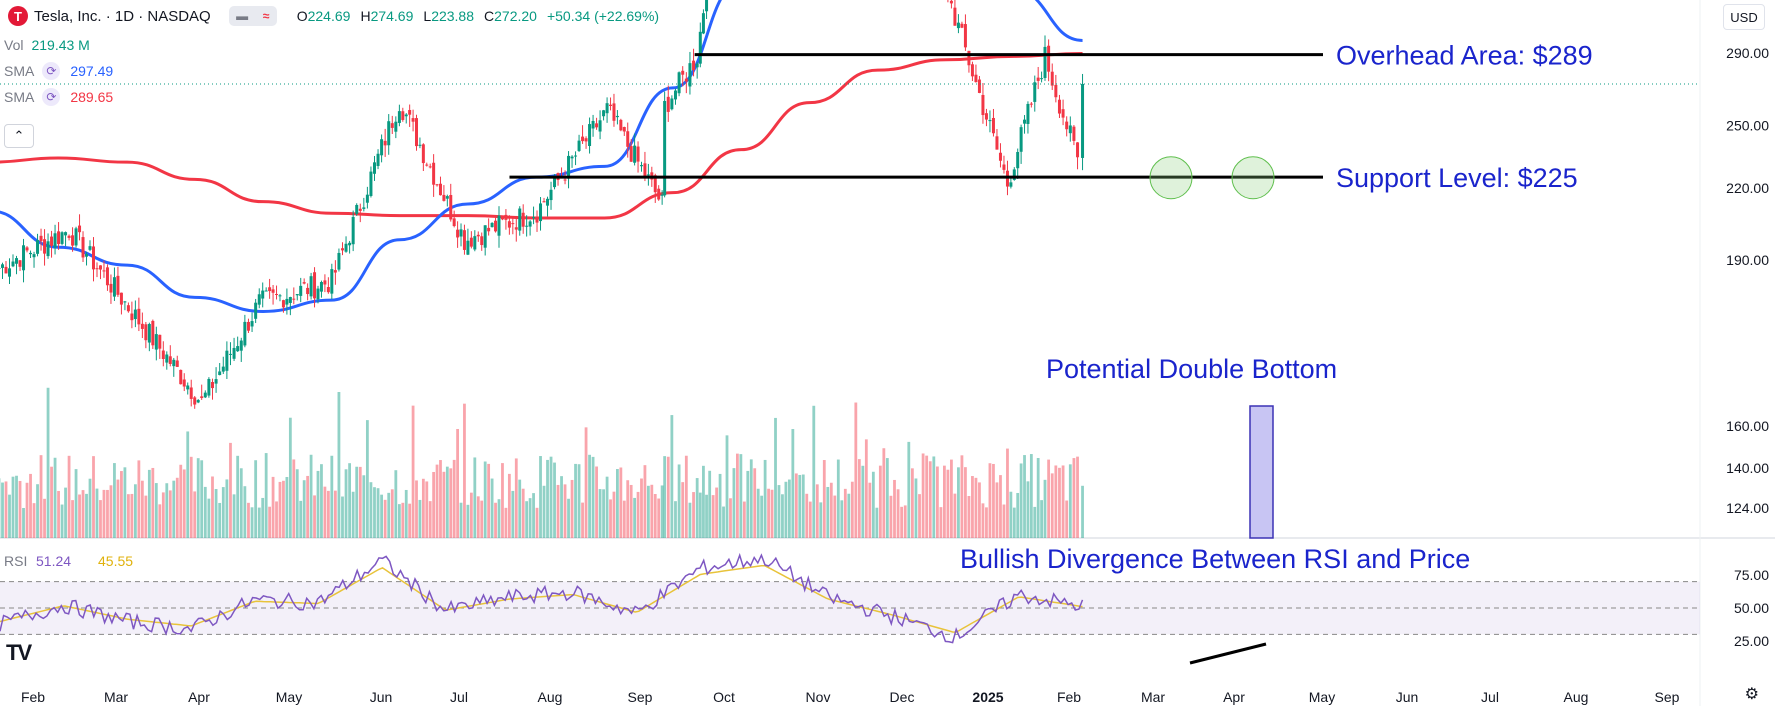  I want to click on x-tick-label: May, so click(1322, 697).